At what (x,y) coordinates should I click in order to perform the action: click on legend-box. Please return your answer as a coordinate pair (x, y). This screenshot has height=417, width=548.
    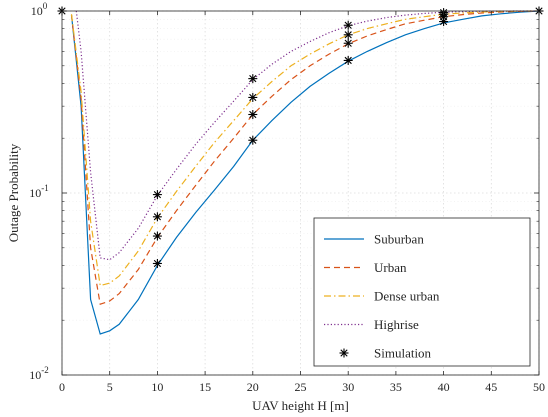
    Looking at the image, I should click on (422, 292).